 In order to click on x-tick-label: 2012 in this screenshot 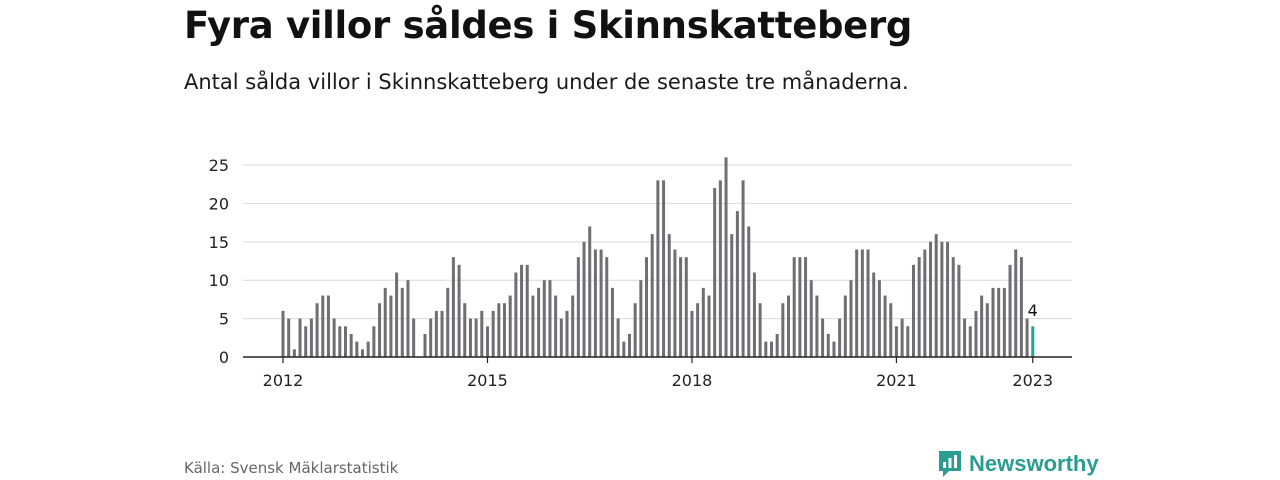, I will do `click(283, 380)`.